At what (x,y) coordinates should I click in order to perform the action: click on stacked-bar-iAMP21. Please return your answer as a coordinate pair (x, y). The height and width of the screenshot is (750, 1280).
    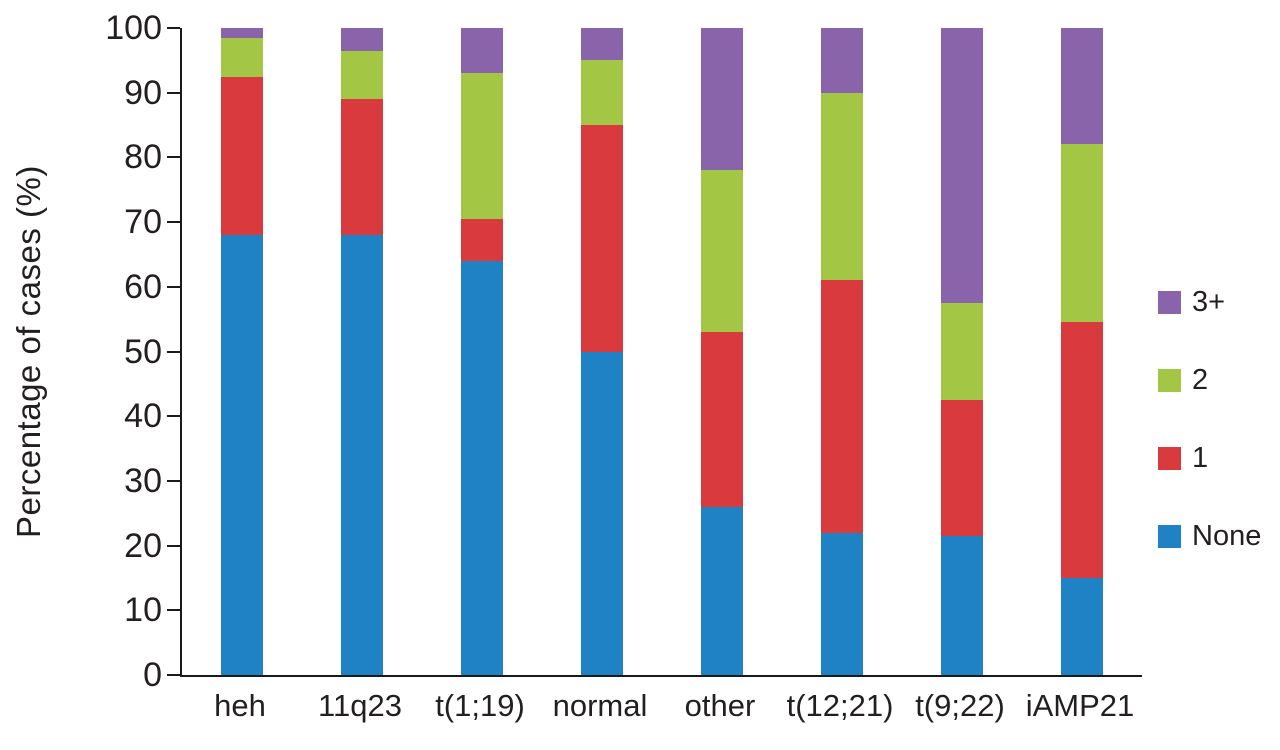
    Looking at the image, I should click on (1082, 351).